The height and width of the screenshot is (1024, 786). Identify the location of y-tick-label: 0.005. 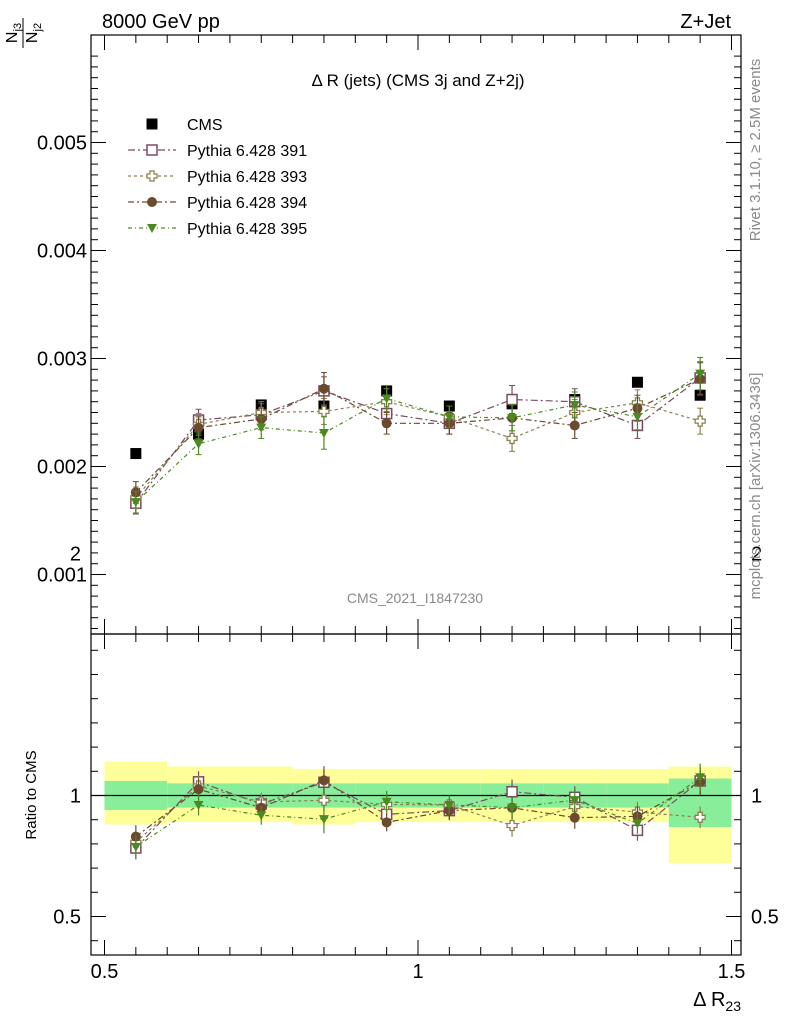
(62, 144).